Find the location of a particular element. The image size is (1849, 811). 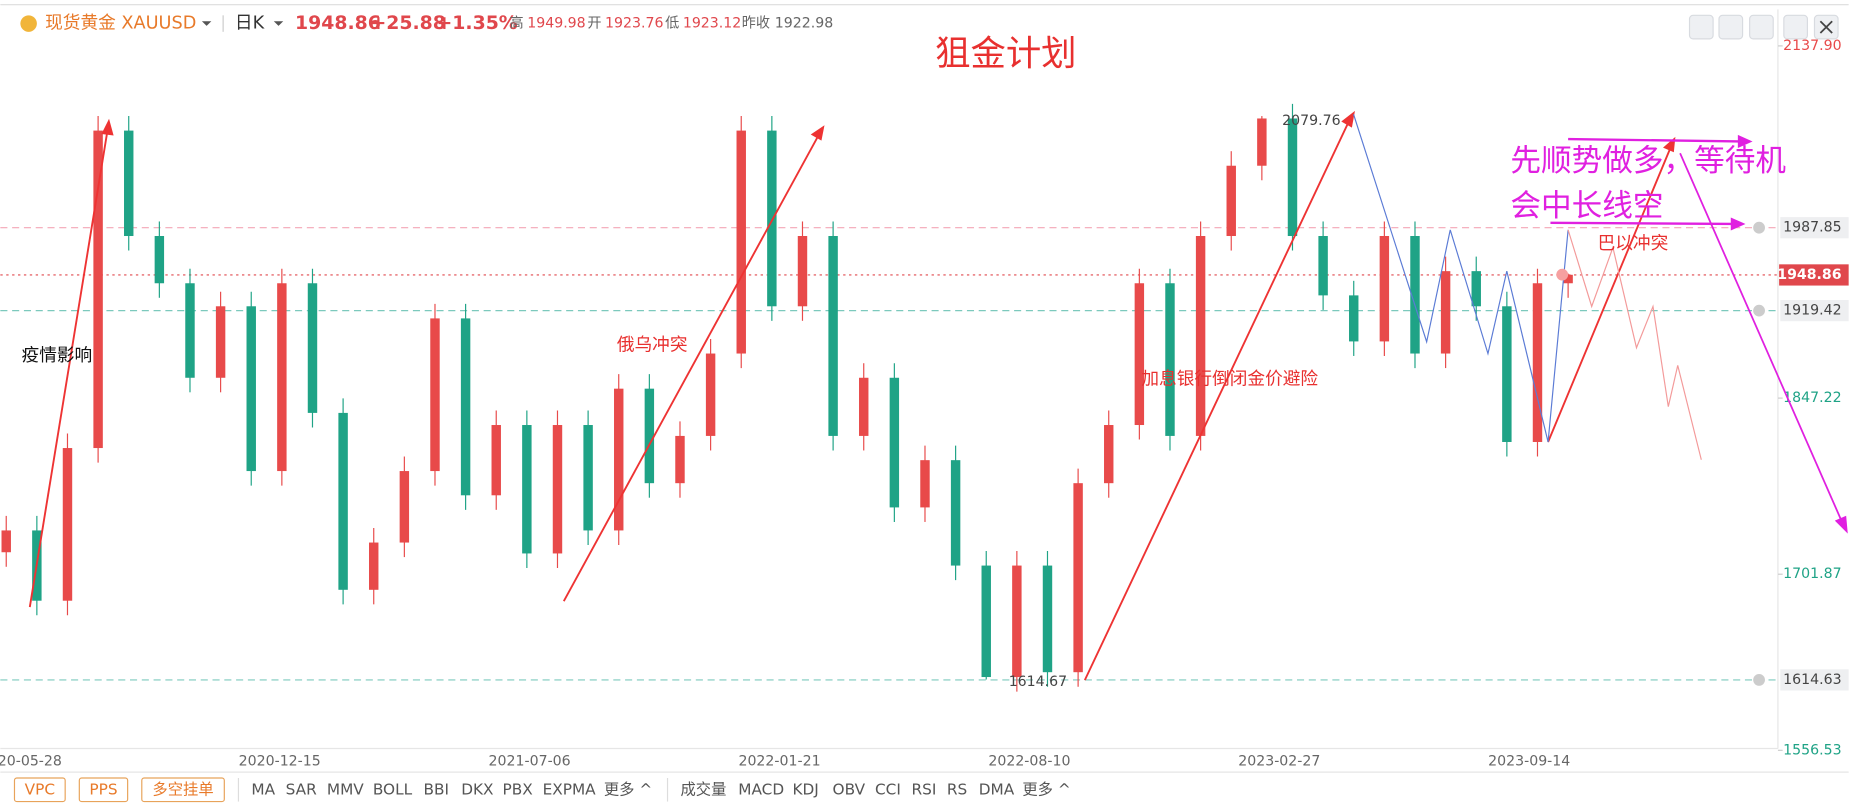

x-tick-label: 2021-07-06 is located at coordinates (530, 761).